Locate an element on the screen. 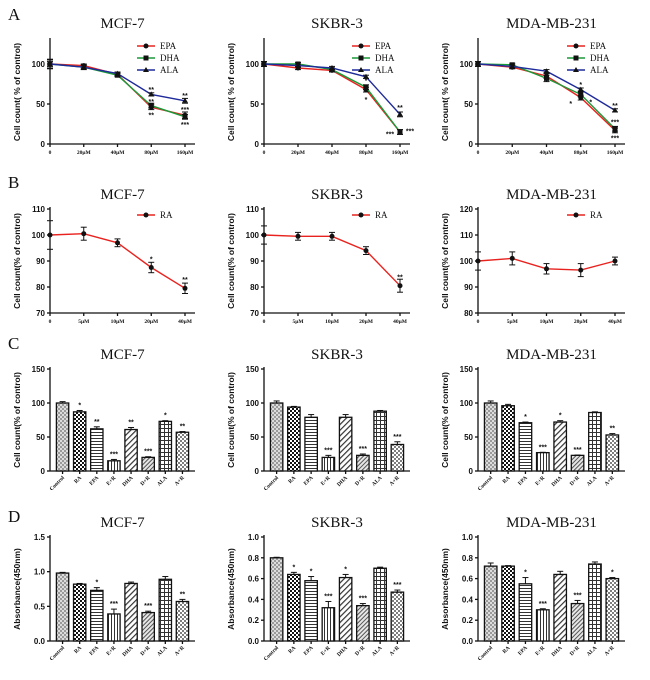  chart-title: SKBR-3 is located at coordinates (337, 355).